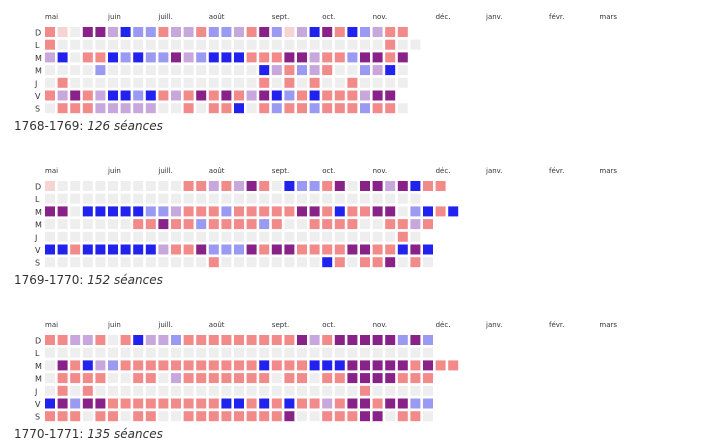  Describe the element at coordinates (217, 171) in the screenshot. I see `month-label: août` at that location.